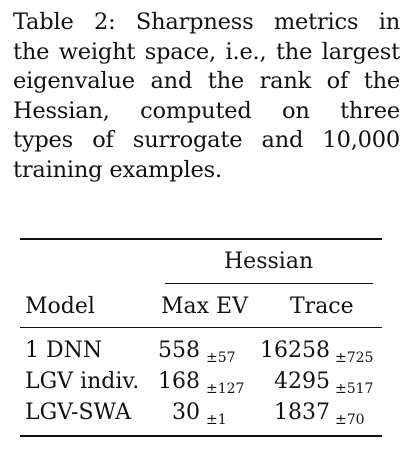  I want to click on table-row-max-ev: 30, so click(186, 412).